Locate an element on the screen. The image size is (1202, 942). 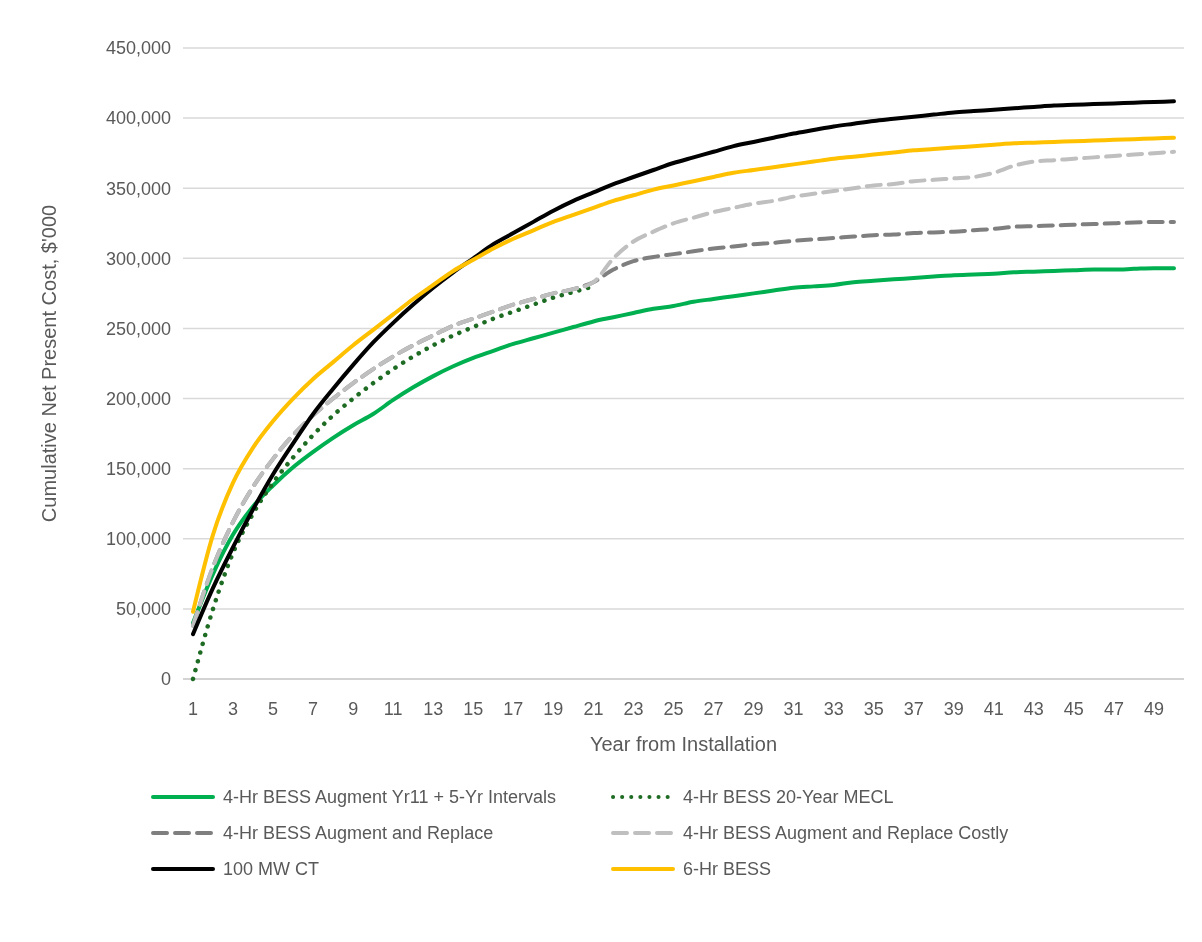
x-tick-label: 11 is located at coordinates (393, 709).